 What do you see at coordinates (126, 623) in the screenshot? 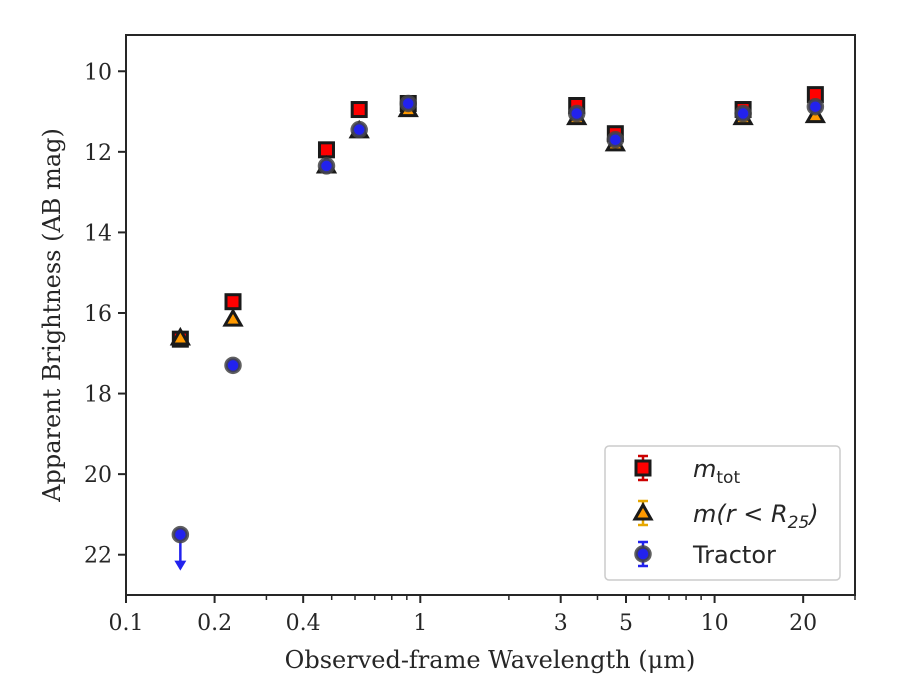
I see `x-tick-label: 0.1` at bounding box center [126, 623].